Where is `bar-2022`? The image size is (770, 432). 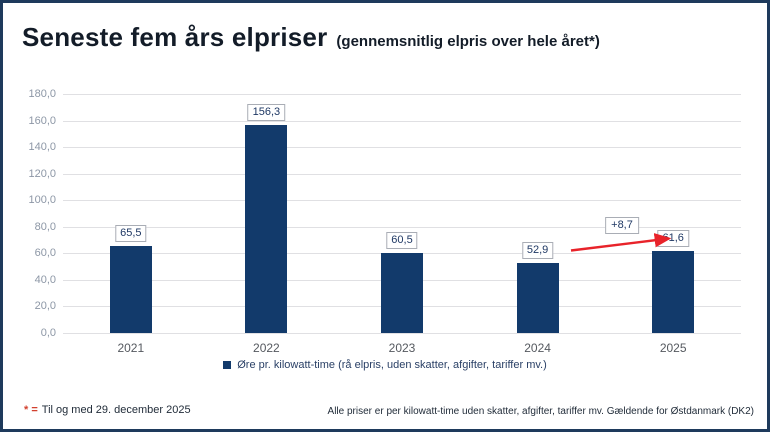 bar-2022 is located at coordinates (266, 229).